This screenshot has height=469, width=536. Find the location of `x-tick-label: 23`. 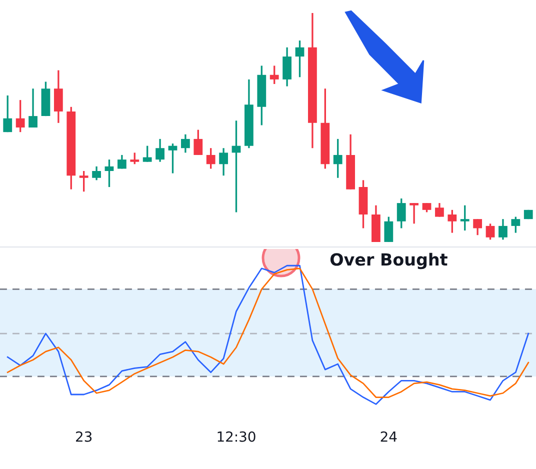

x-tick-label: 23 is located at coordinates (84, 436).